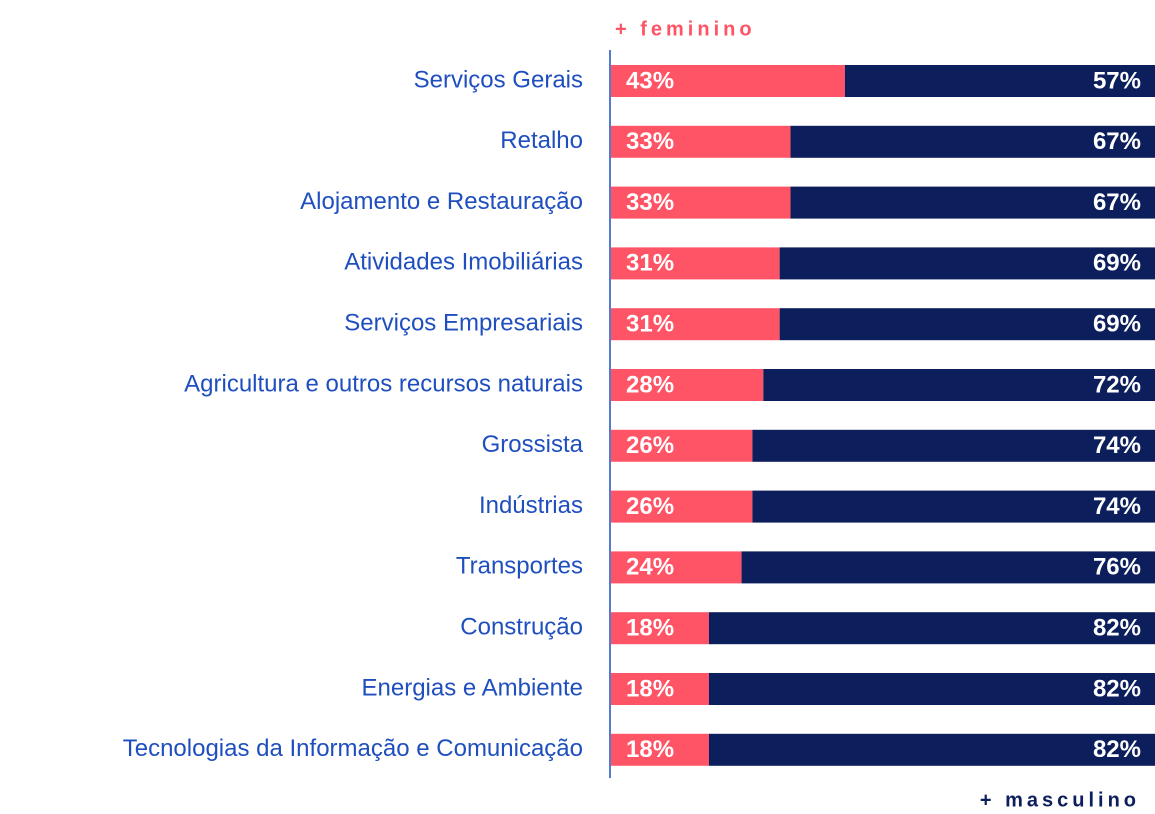 This screenshot has width=1155, height=814. Describe the element at coordinates (531, 505) in the screenshot. I see `category-label: Indústrias` at that location.